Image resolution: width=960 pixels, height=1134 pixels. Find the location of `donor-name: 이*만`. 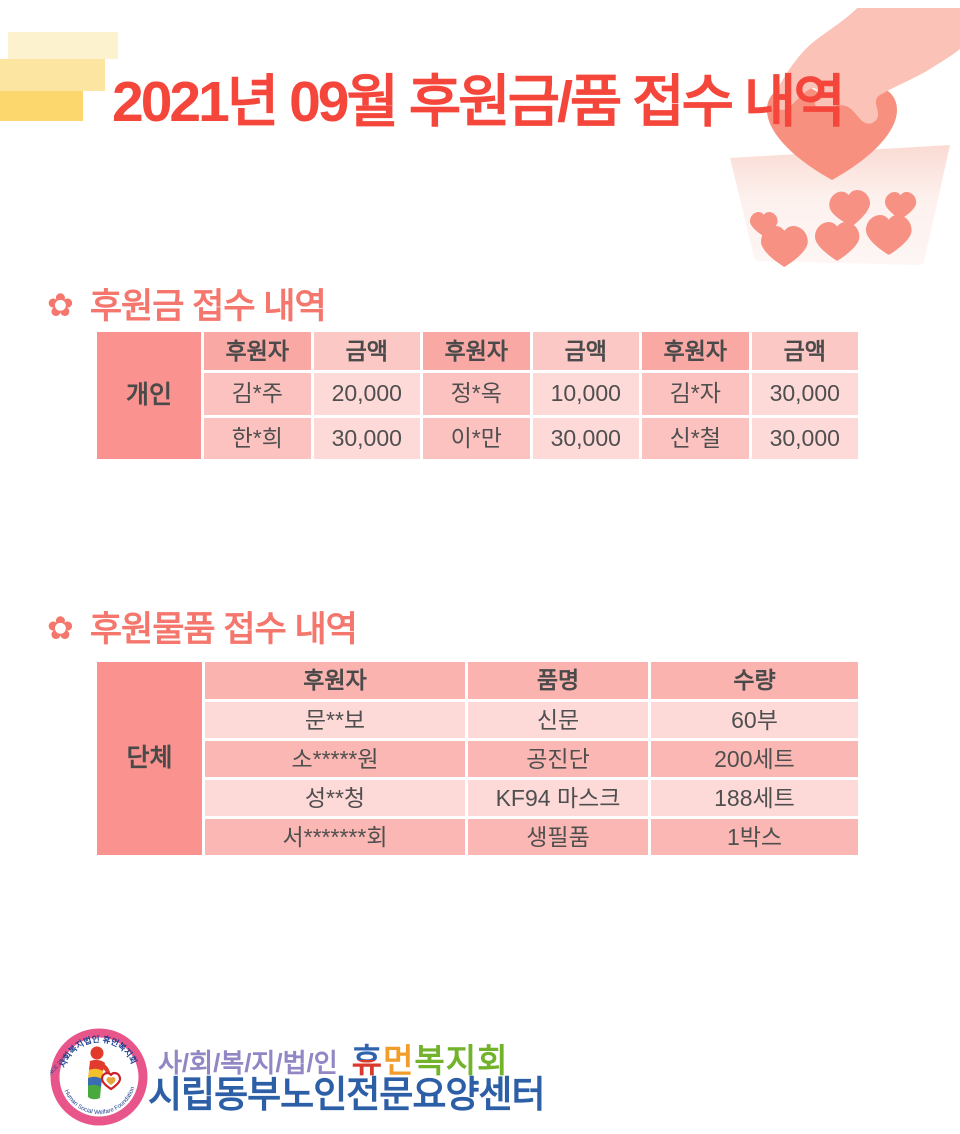

donor-name: 이*만 is located at coordinates (476, 438).